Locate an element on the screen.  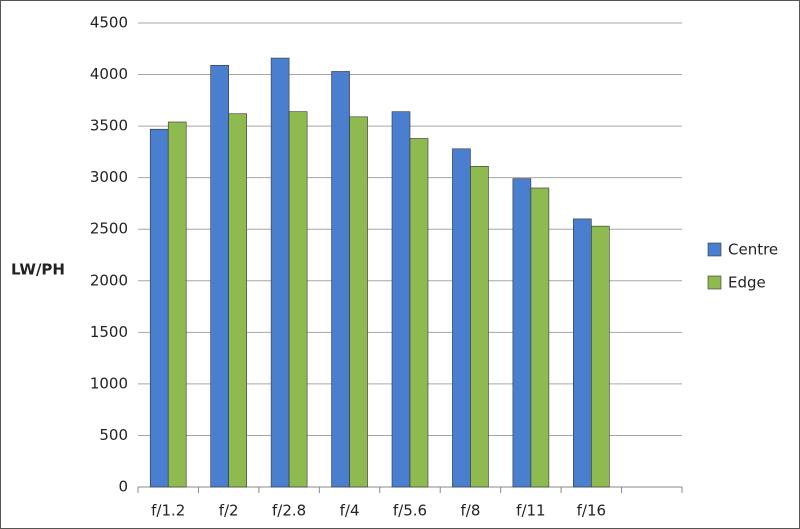
y-tick-label: 3500 is located at coordinates (109, 126).